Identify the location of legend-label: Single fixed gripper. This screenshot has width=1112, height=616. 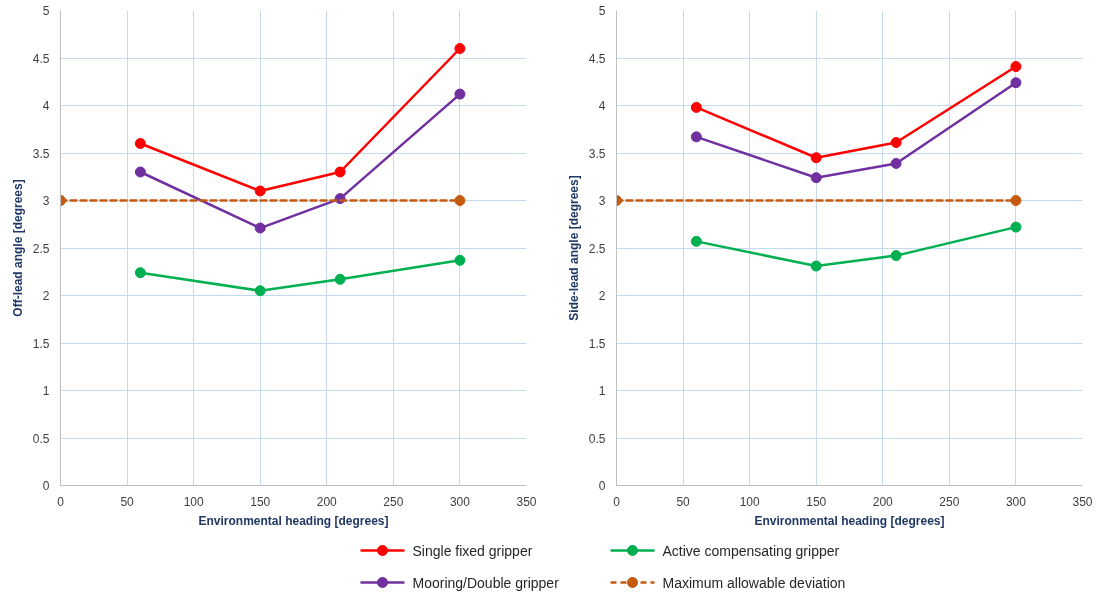
(472, 550).